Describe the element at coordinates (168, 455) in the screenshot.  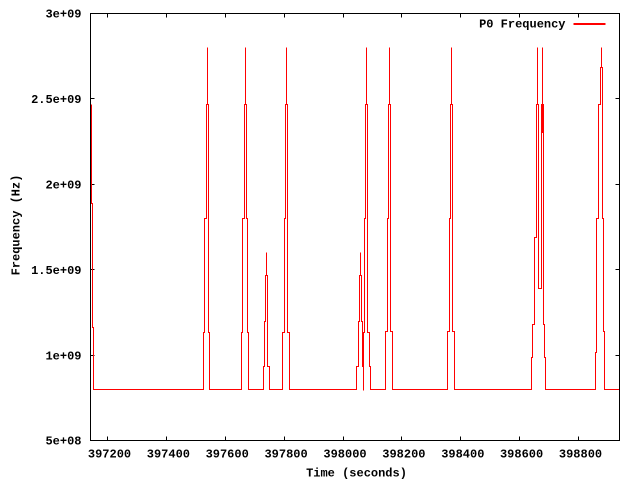
I see `svg-text: 397400` at that location.